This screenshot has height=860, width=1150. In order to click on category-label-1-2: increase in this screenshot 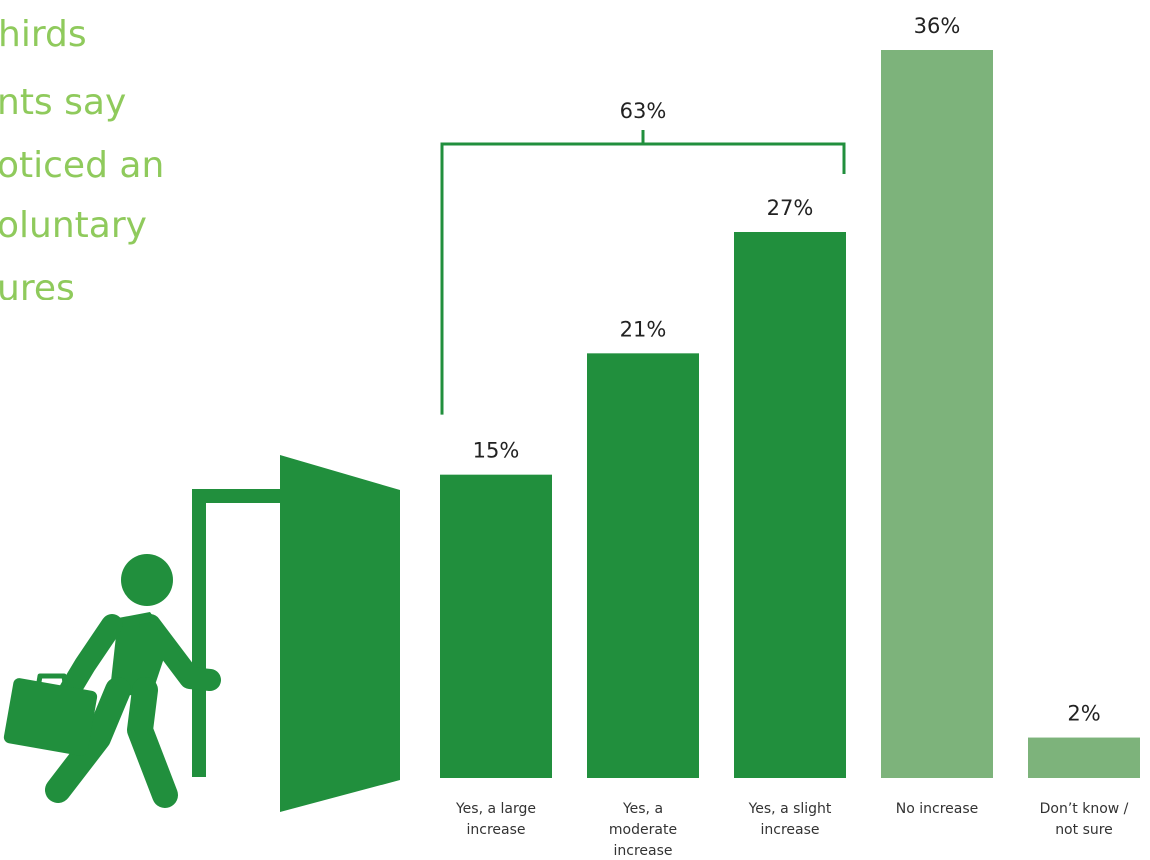, I will do `click(642, 851)`.